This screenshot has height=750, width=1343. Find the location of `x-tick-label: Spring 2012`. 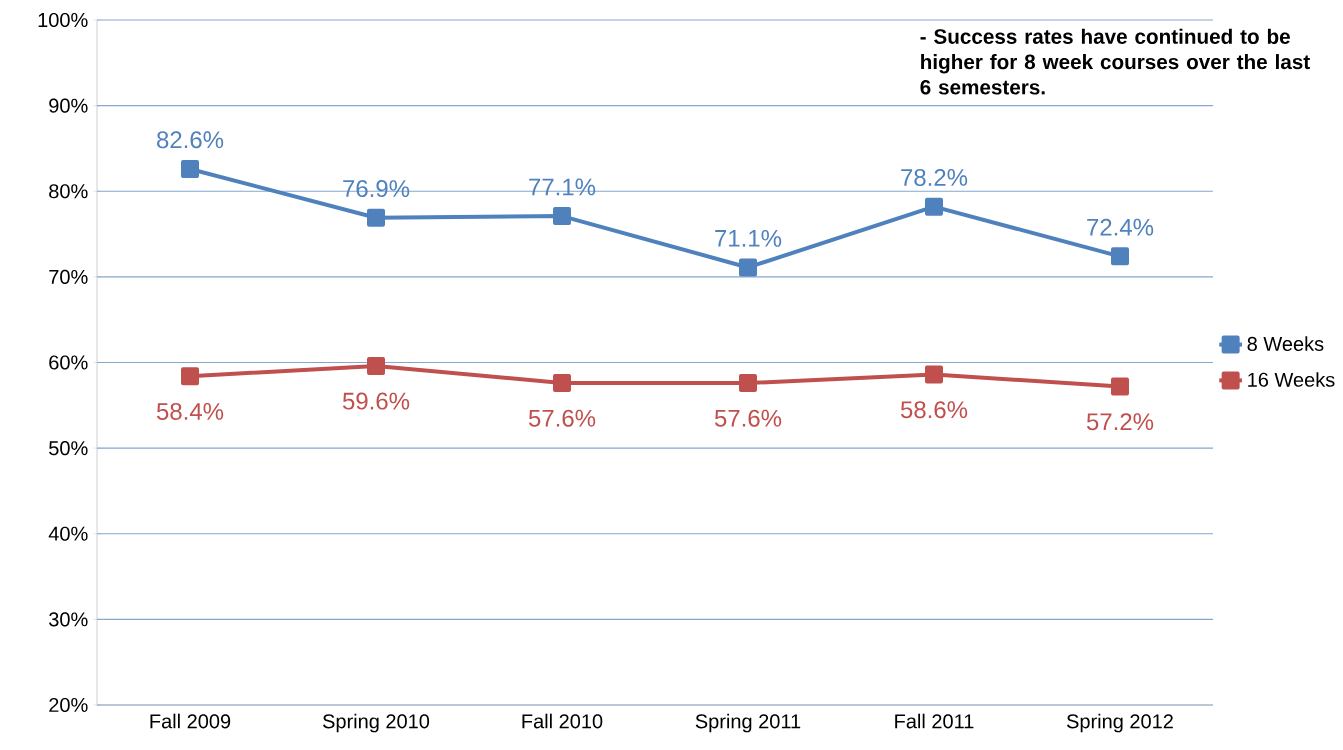

x-tick-label: Spring 2012 is located at coordinates (1119, 723).